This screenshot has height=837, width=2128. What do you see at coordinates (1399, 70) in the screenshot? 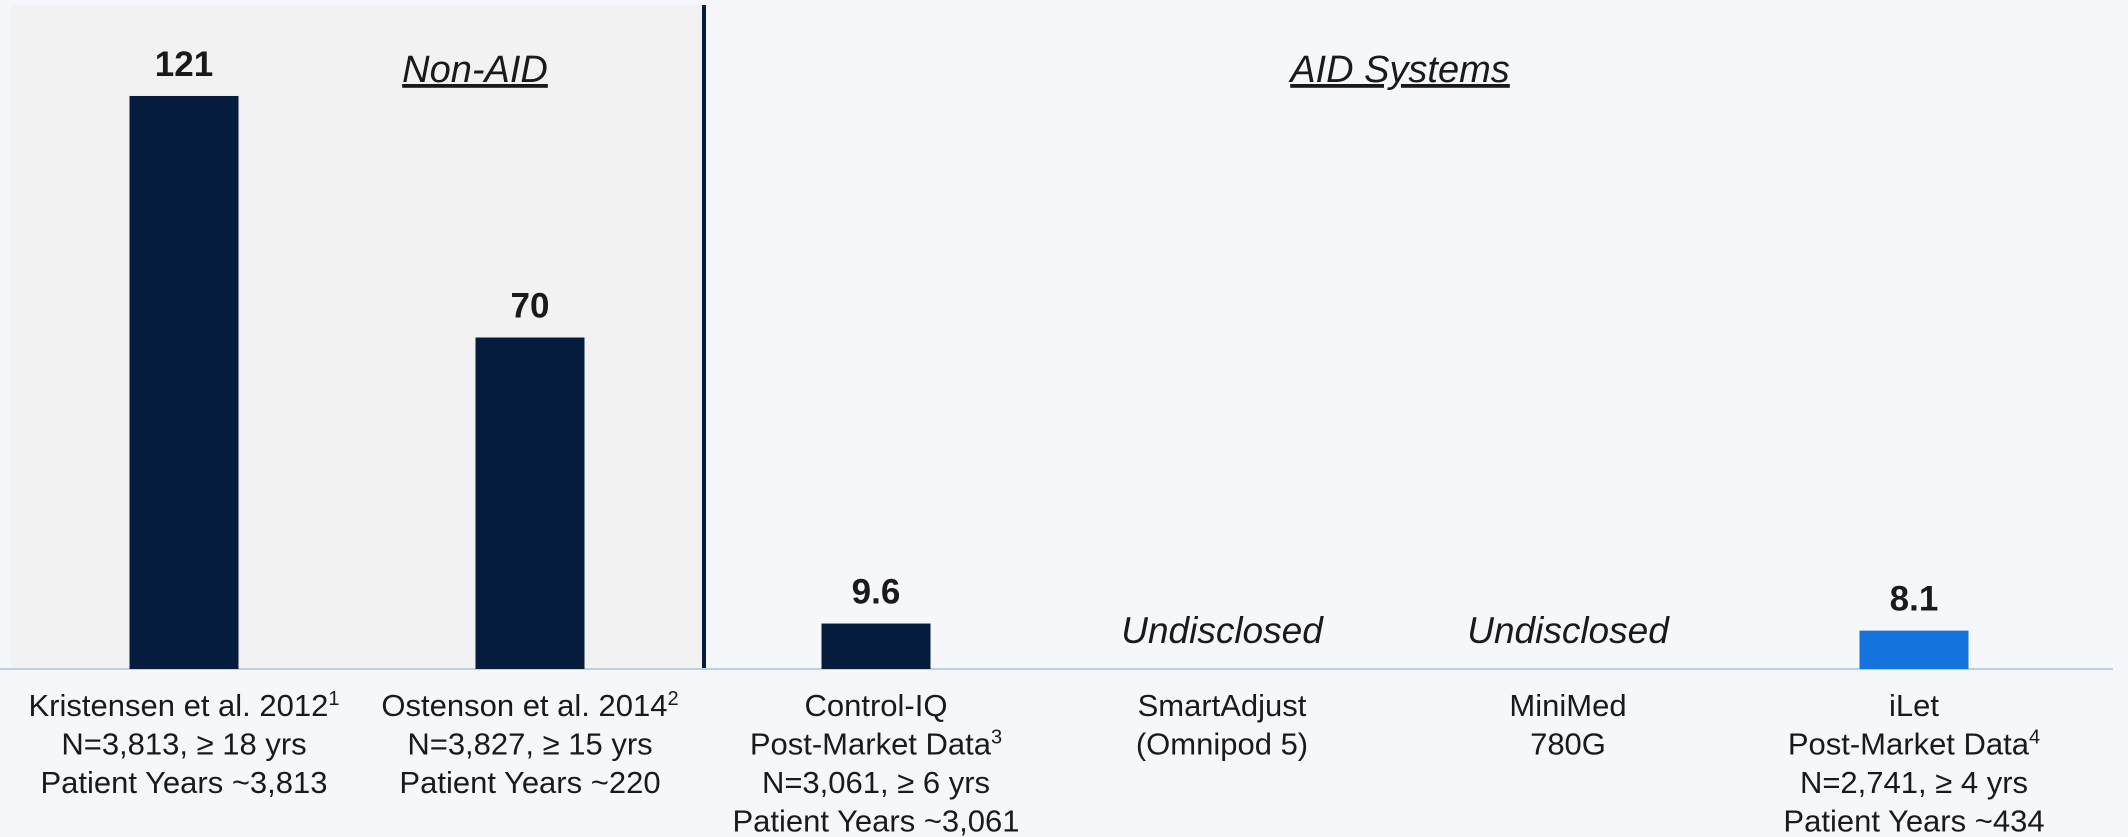
I see `group-title: AID Systems` at bounding box center [1399, 70].